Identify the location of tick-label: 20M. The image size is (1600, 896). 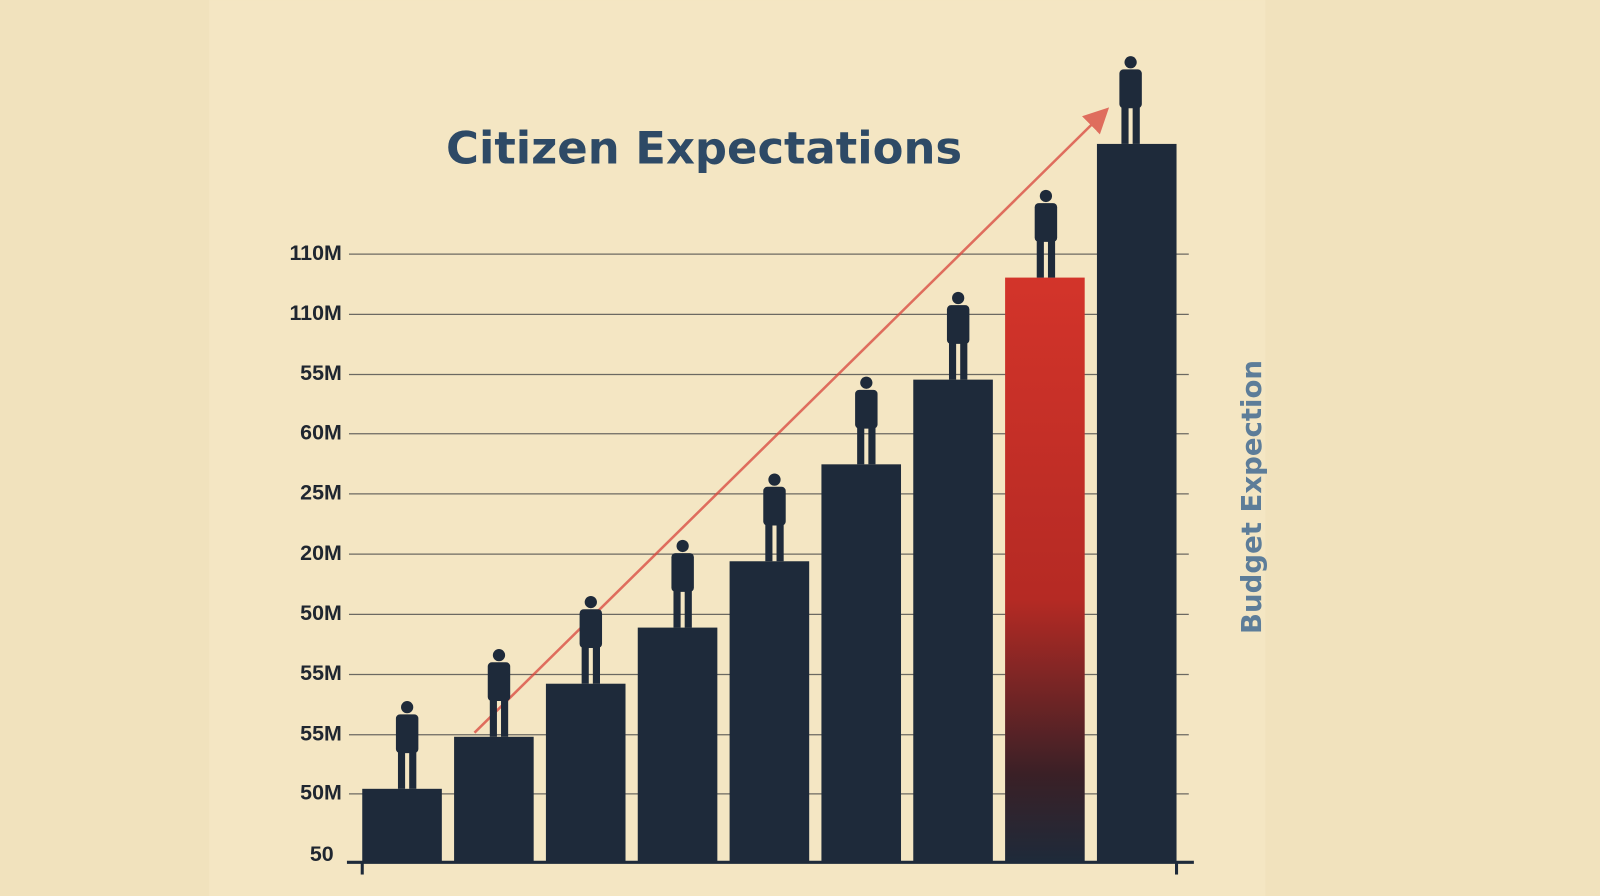
(321, 553).